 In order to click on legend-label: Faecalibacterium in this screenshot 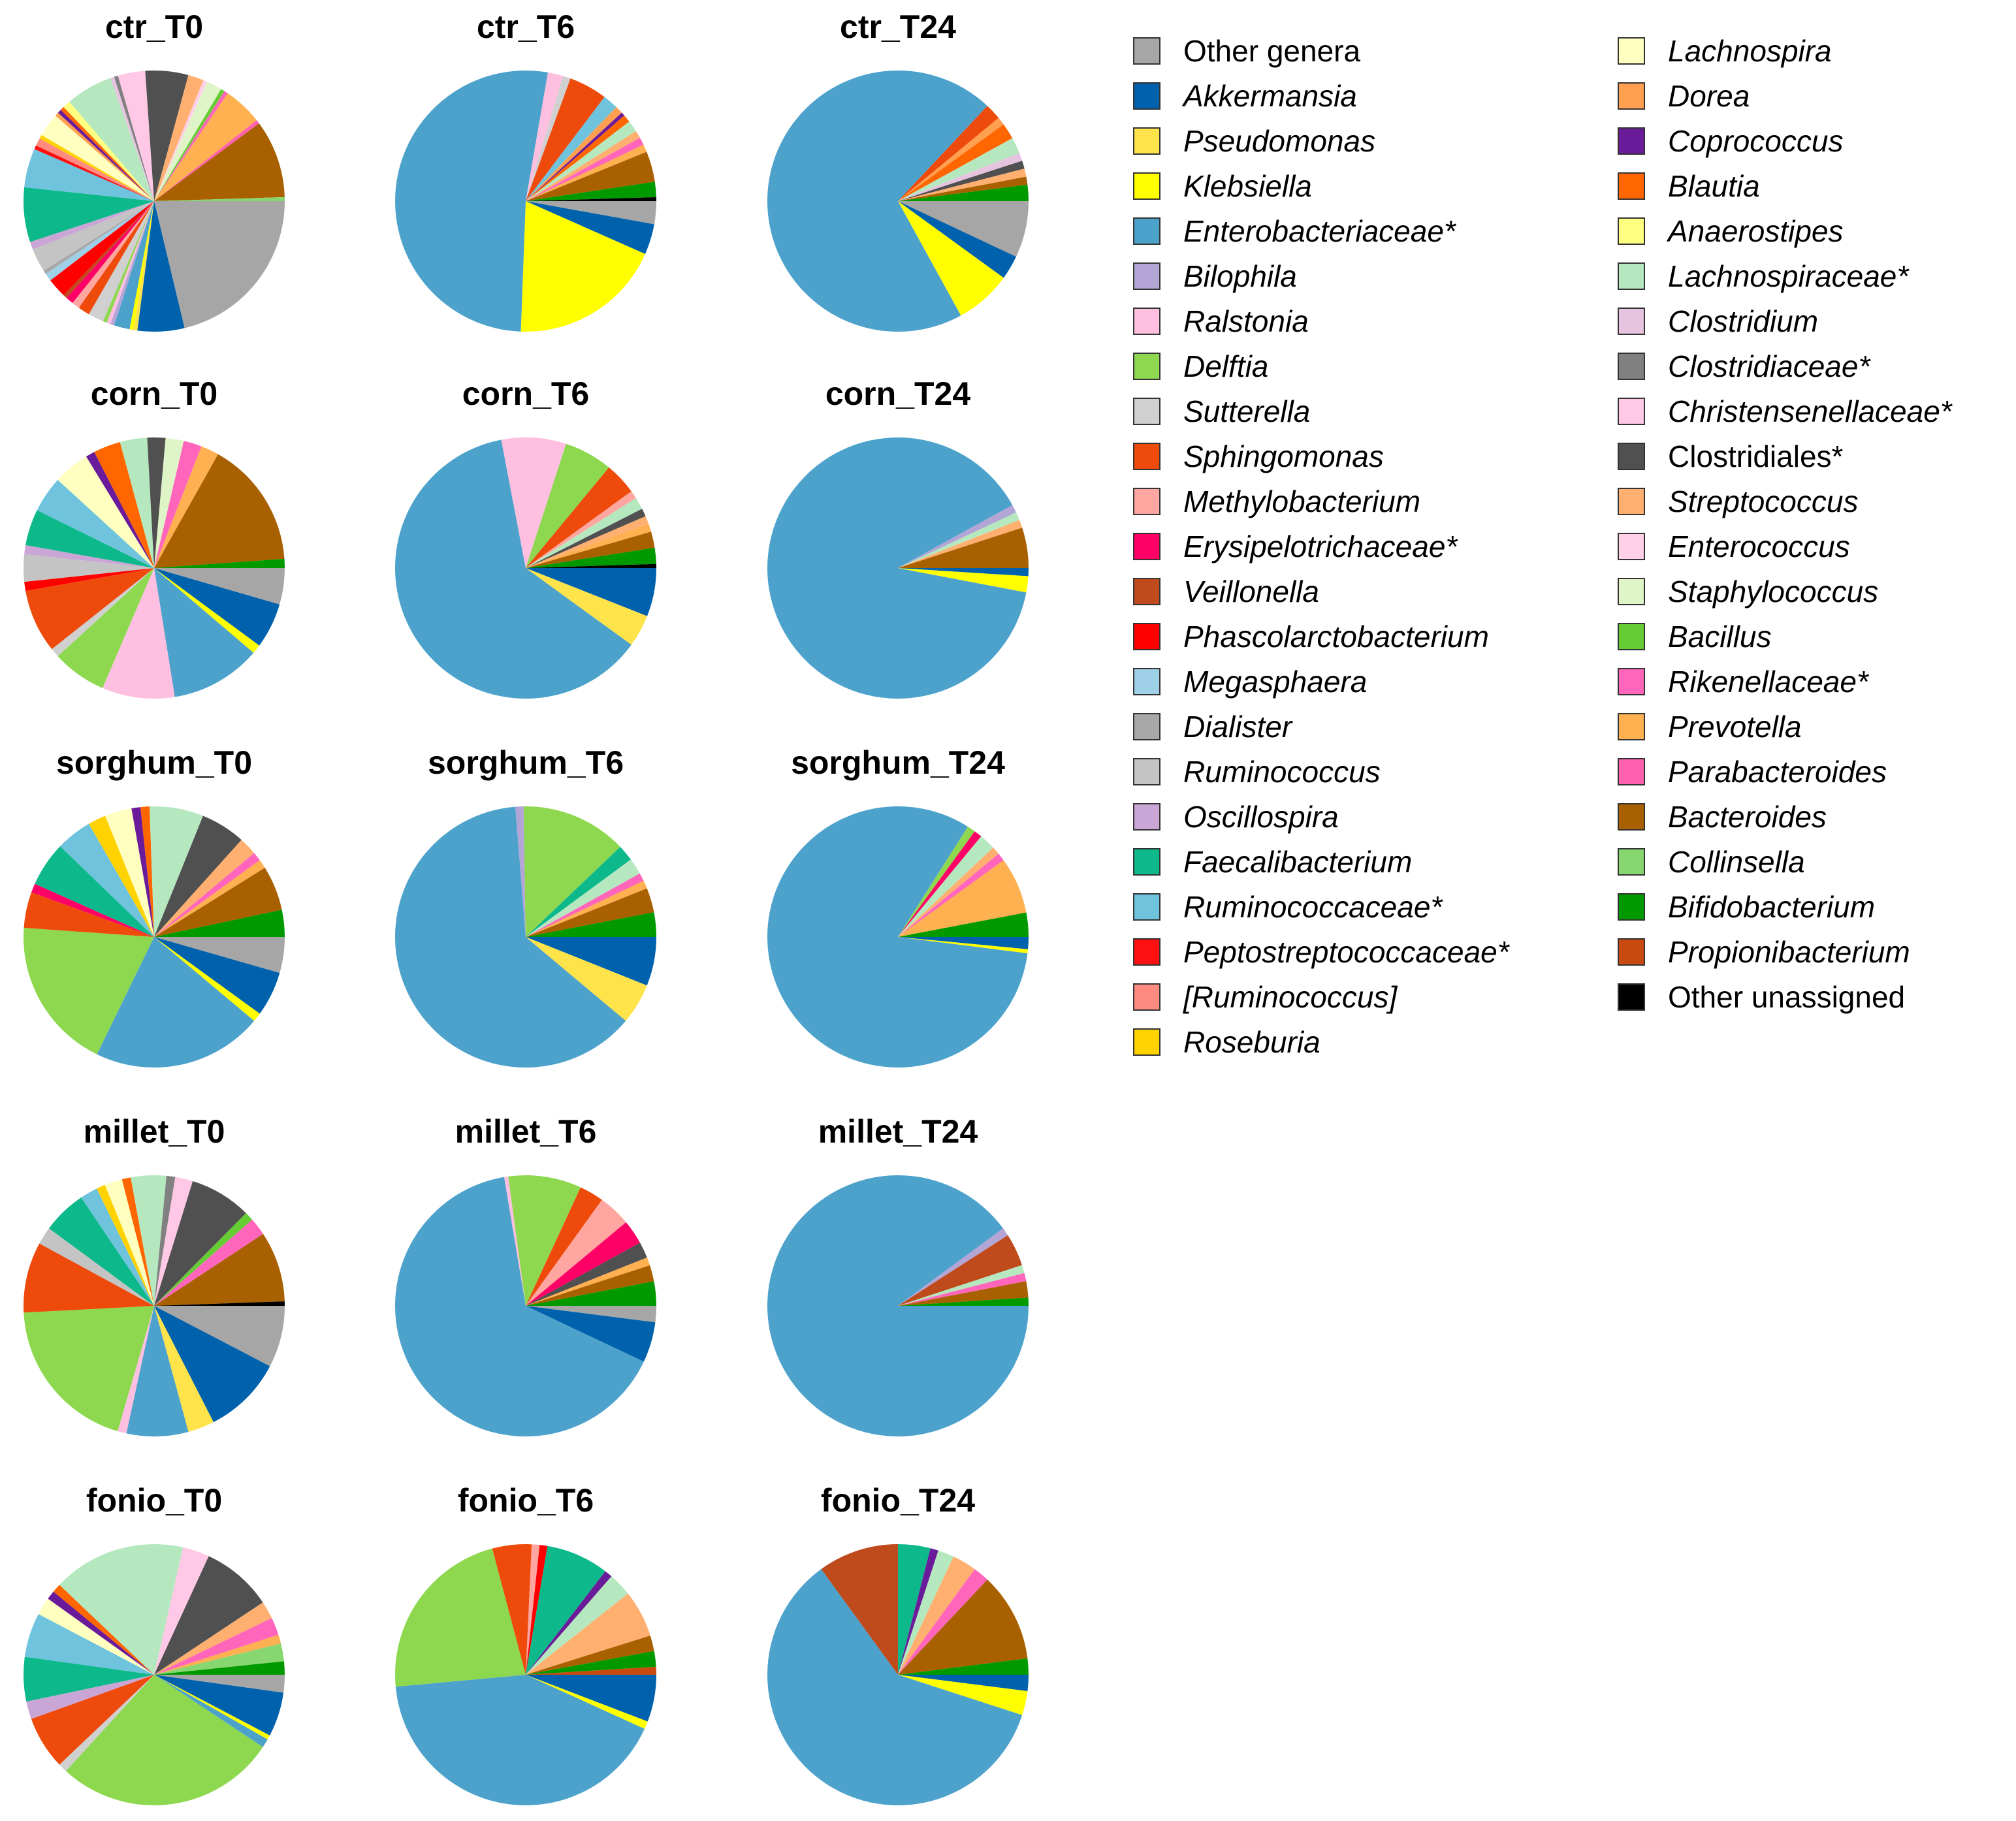, I will do `click(1297, 862)`.